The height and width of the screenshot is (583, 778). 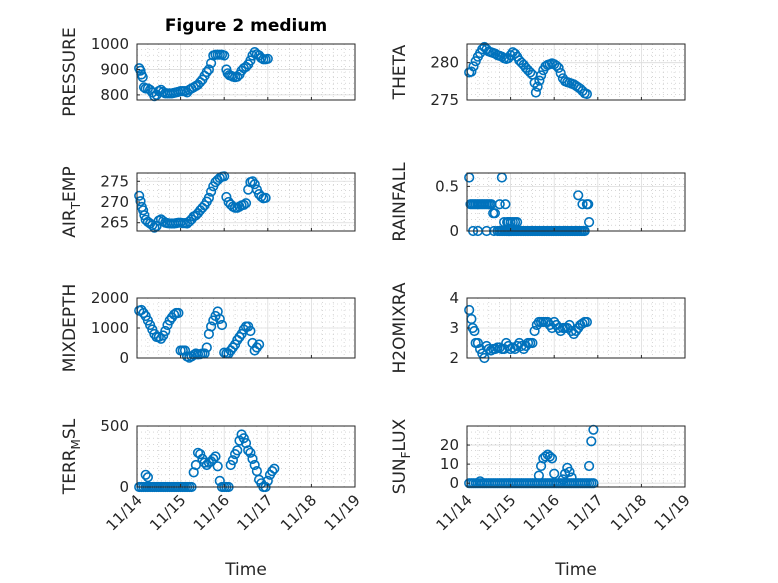 I want to click on subplot-1: 800 900 1000 PRESSURE, so click(x=208, y=72).